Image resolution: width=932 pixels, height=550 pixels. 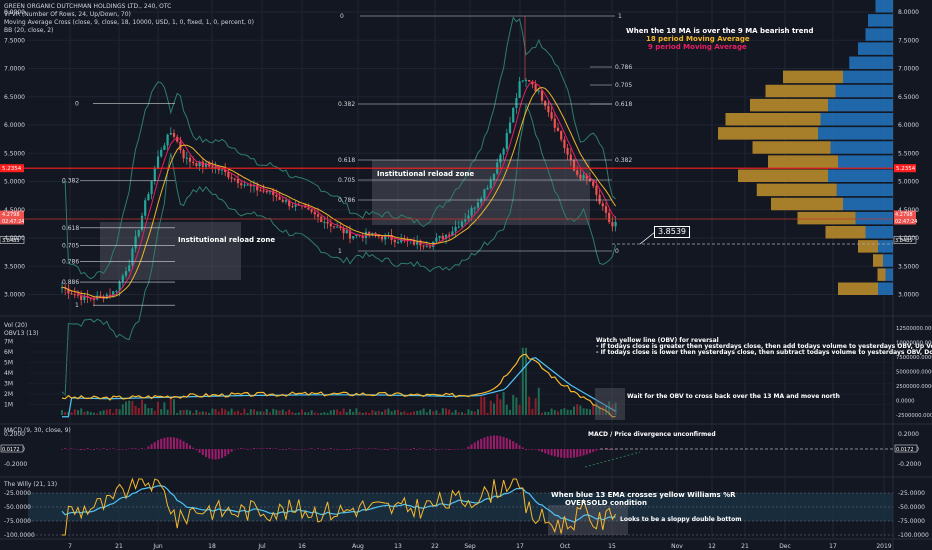 What do you see at coordinates (908, 210) in the screenshot?
I see `price-tick-right: 4.5000` at bounding box center [908, 210].